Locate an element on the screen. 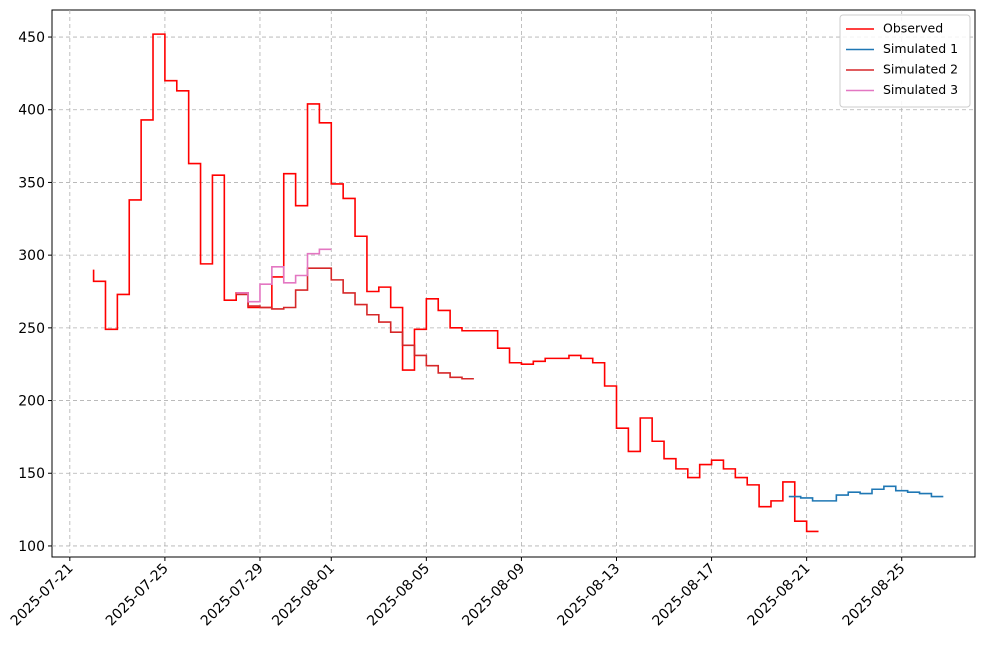 This screenshot has height=655, width=995. legend-label: Simulated 2 is located at coordinates (920, 69).